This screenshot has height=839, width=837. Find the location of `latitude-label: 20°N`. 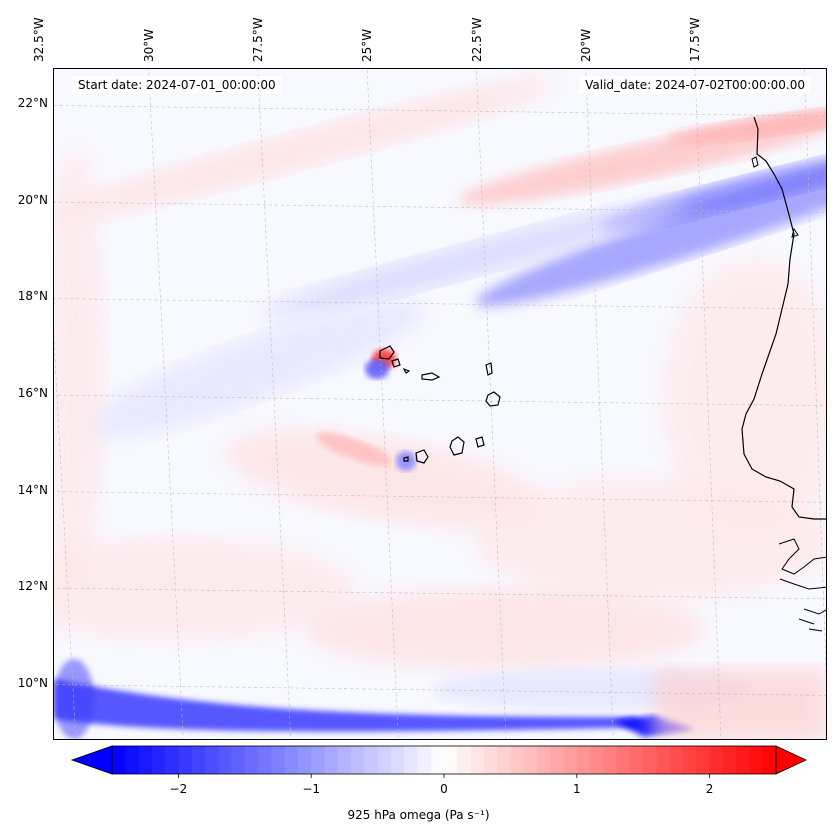

latitude-label: 20°N is located at coordinates (32, 199).